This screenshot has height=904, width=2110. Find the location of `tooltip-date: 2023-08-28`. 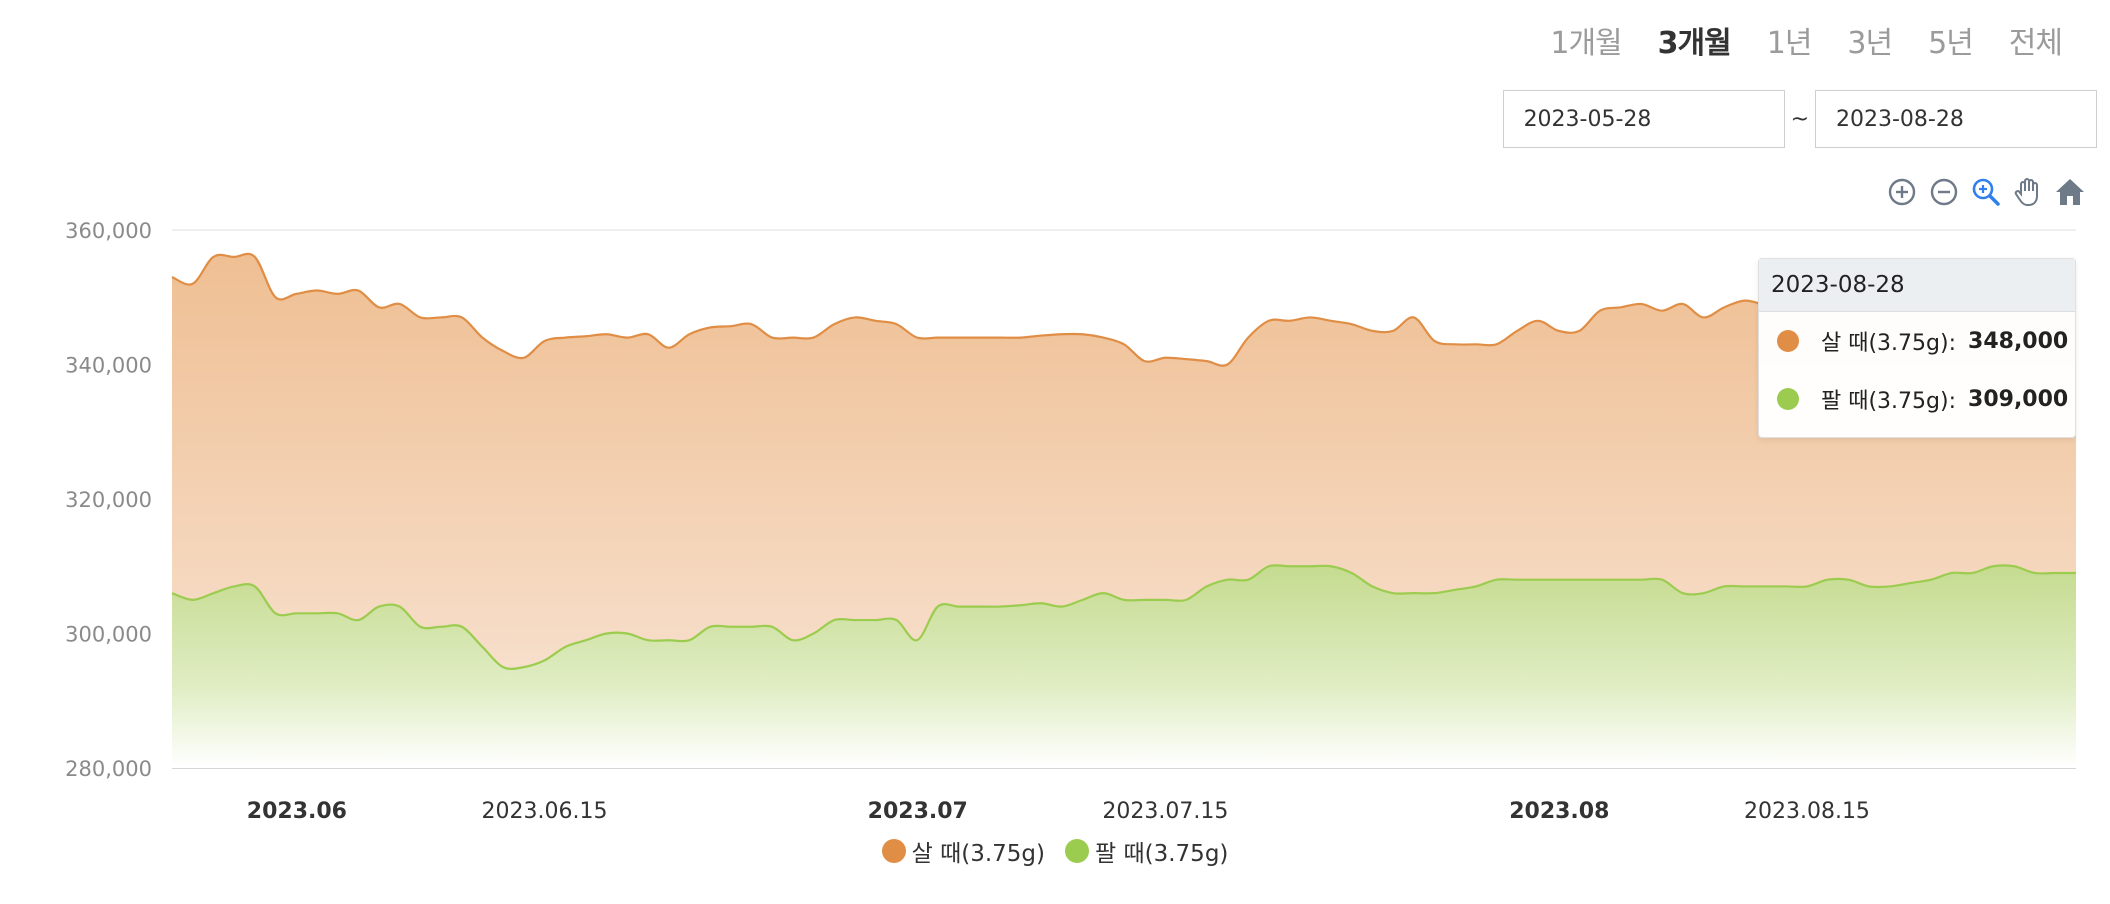

tooltip-date: 2023-08-28 is located at coordinates (1917, 285).